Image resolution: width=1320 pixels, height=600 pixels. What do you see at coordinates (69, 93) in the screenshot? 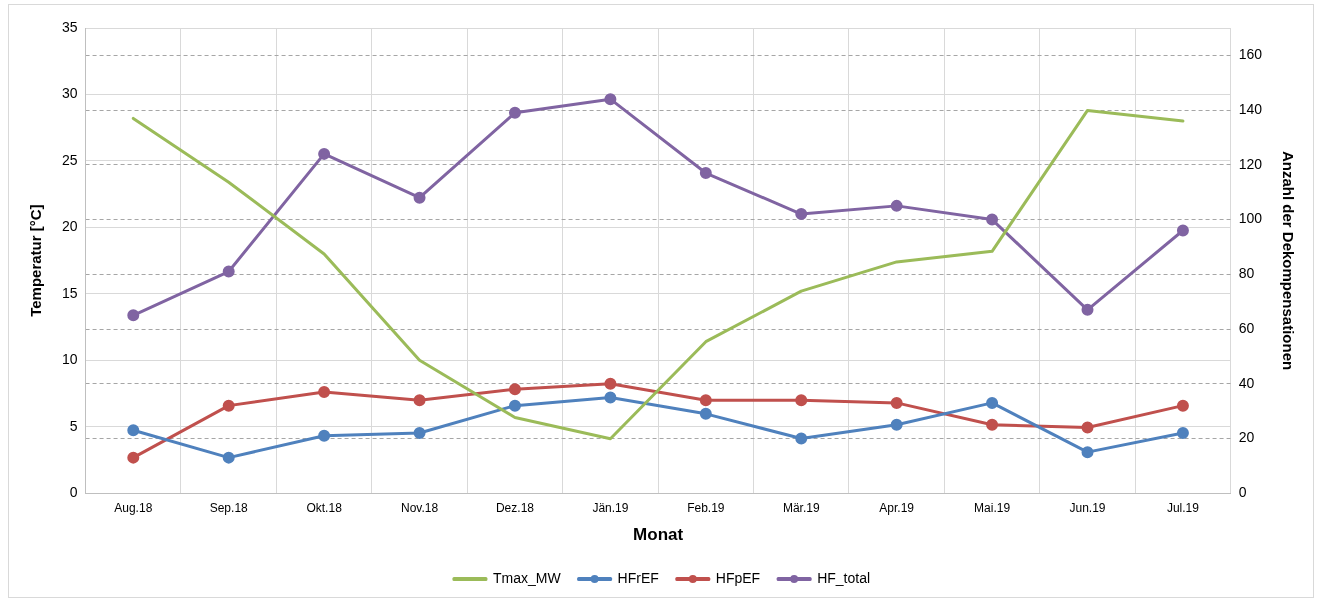
I see `y-tick-label: 30` at bounding box center [69, 93].